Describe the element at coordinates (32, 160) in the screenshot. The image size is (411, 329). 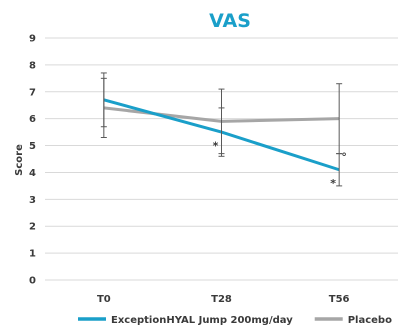
I see `y-axis: 0 1 2 3 4 5 6 7 8 9` at that location.